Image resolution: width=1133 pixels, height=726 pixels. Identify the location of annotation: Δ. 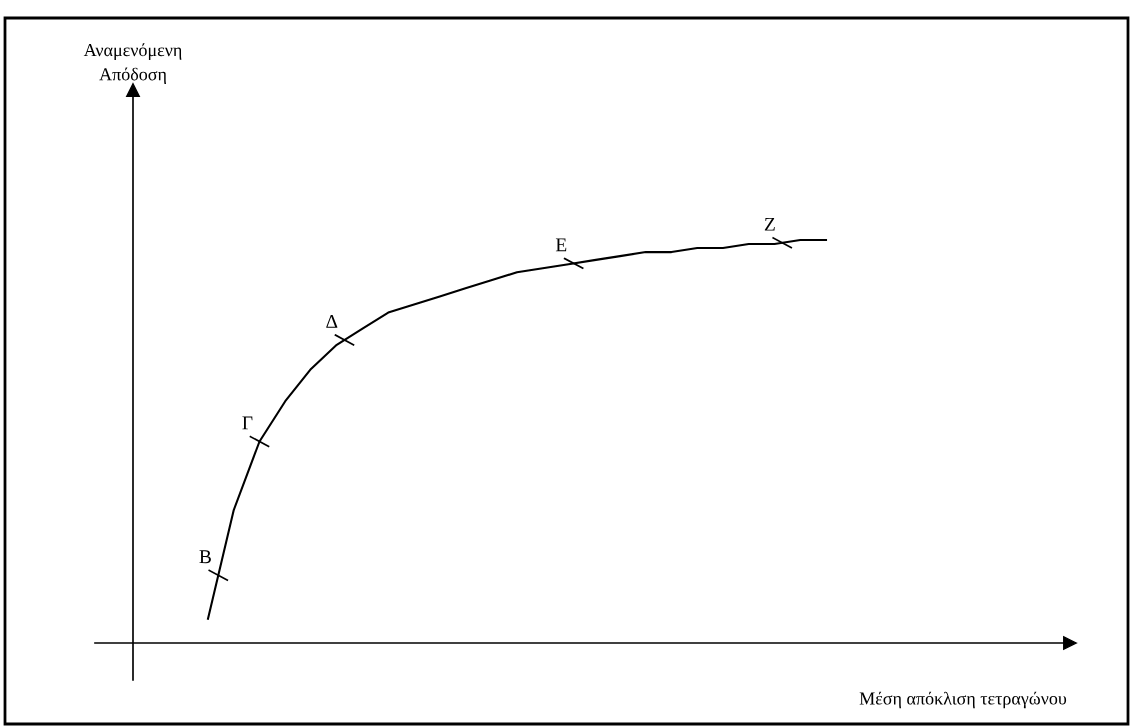
(332, 321).